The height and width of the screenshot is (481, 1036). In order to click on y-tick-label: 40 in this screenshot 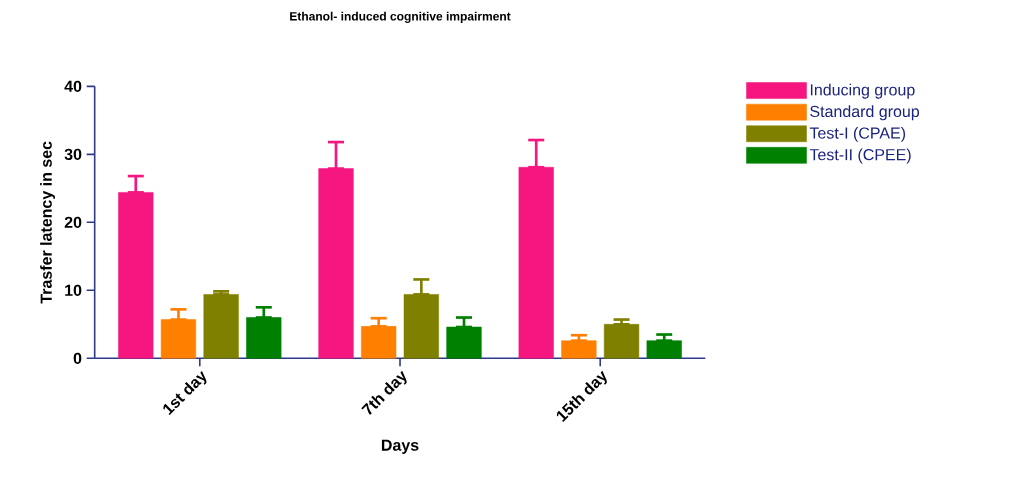, I will do `click(73, 86)`.